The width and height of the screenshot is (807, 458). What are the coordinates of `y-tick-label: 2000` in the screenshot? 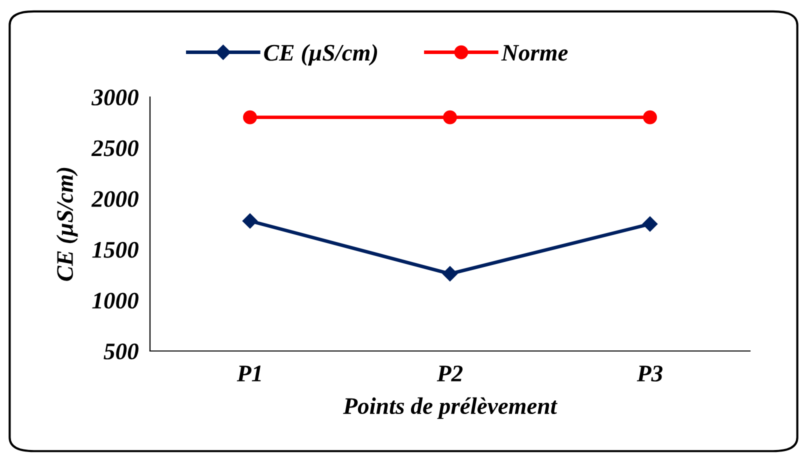 It's located at (114, 199).